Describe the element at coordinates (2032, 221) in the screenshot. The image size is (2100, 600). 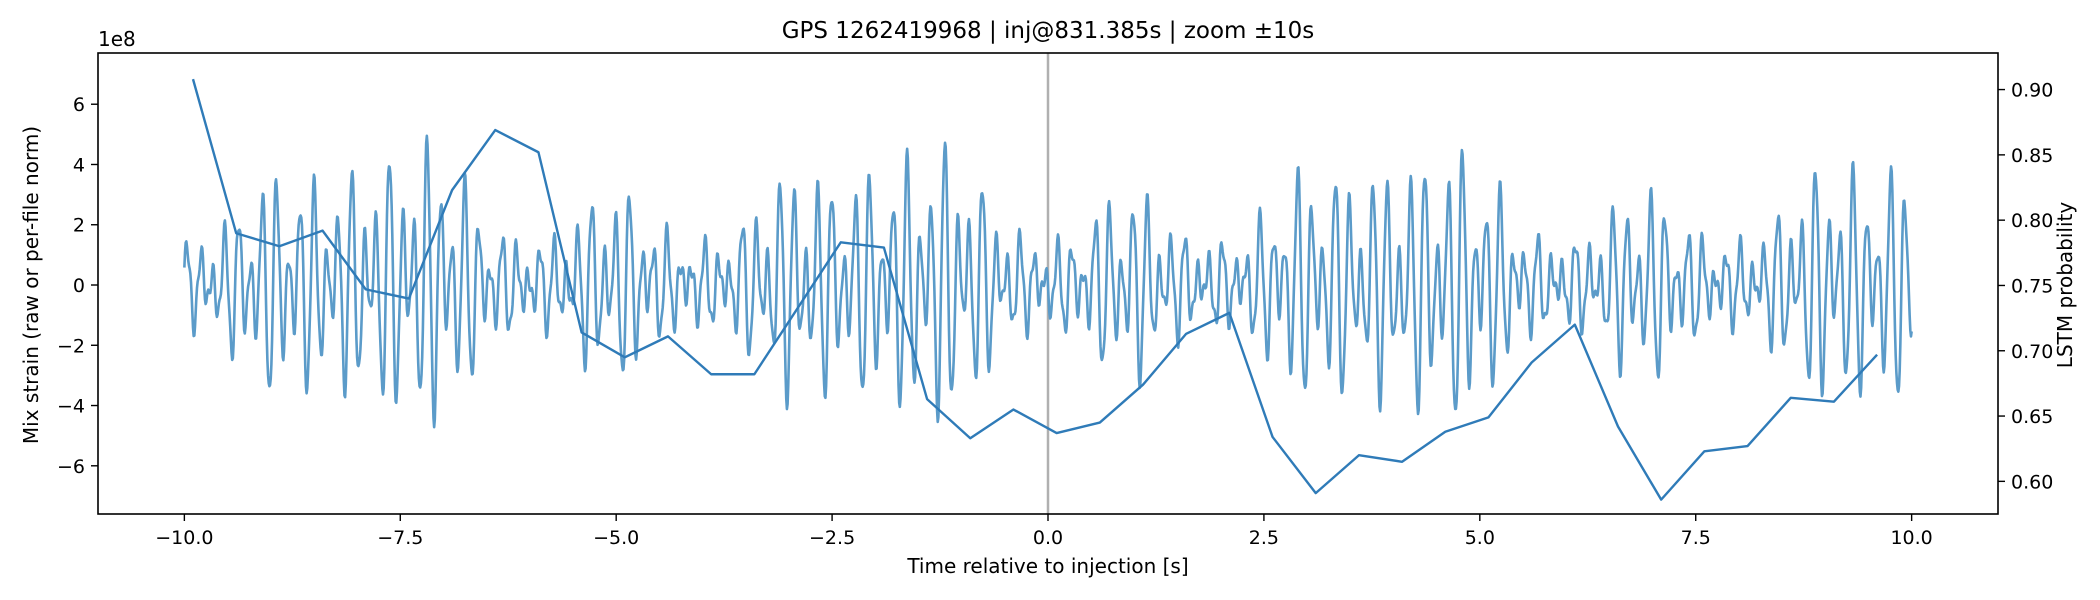
I see `y-right-tick-label: 0.80` at that location.